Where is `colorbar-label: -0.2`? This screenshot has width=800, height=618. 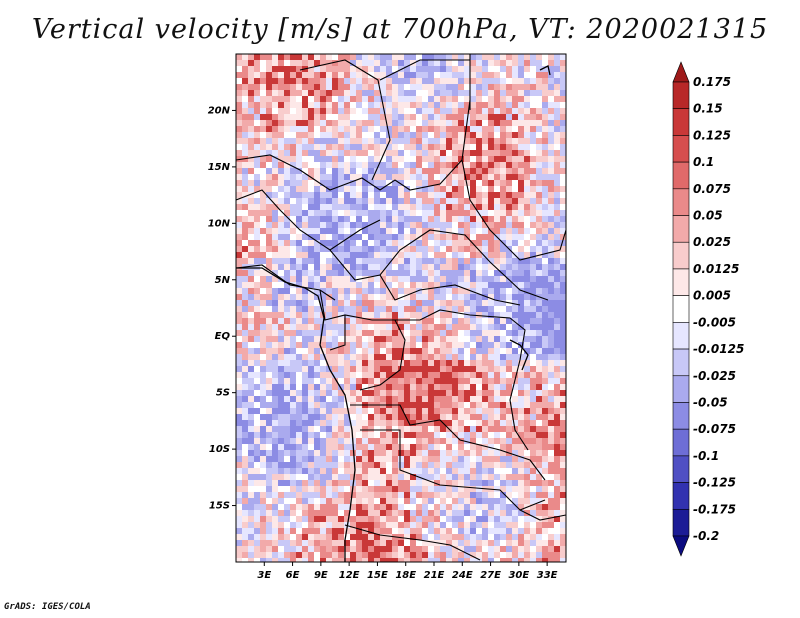 colorbar-label: -0.2 is located at coordinates (706, 536).